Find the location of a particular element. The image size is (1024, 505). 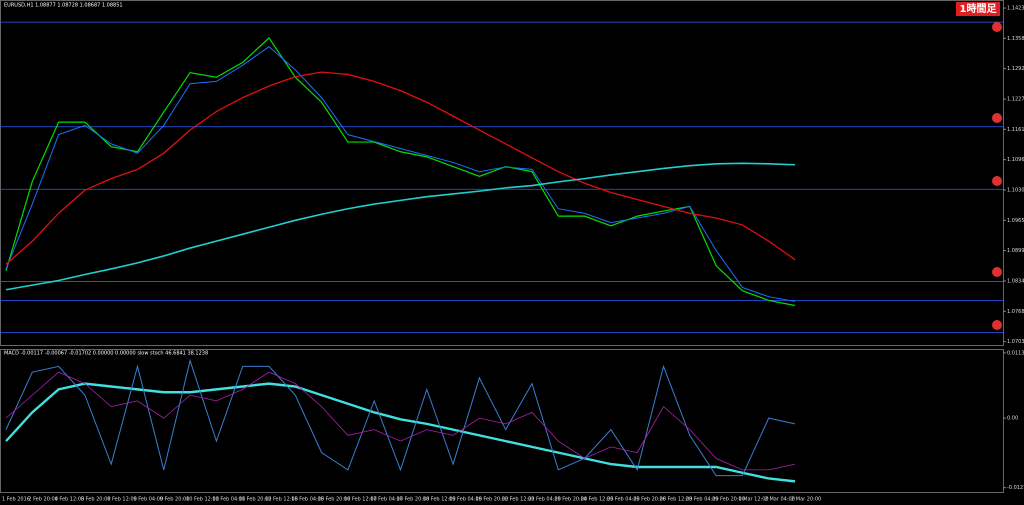

x-tick-label: 15 Feb 04:00 is located at coordinates (307, 500).